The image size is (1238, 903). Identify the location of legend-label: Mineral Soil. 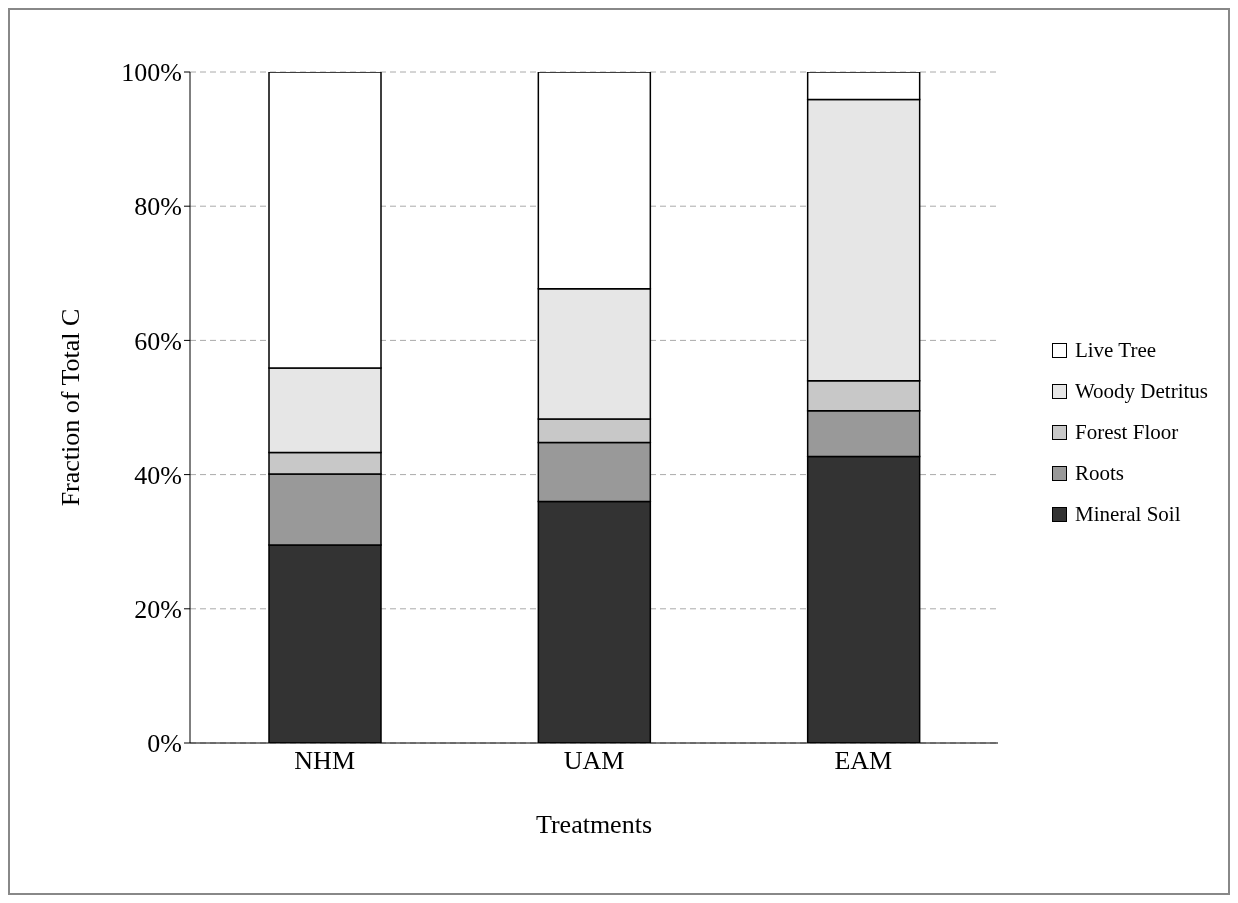
(1127, 514).